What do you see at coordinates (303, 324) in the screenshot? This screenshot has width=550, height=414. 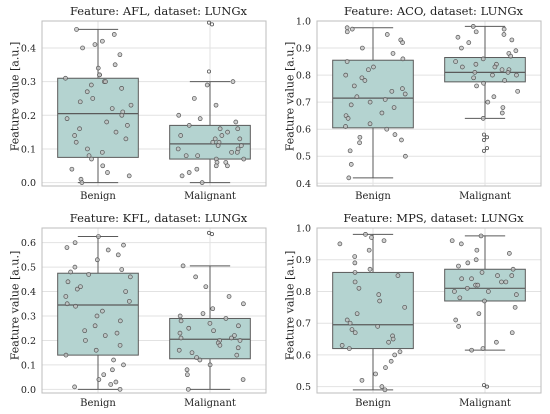 I see `y-tick-label: 0.7` at bounding box center [303, 324].